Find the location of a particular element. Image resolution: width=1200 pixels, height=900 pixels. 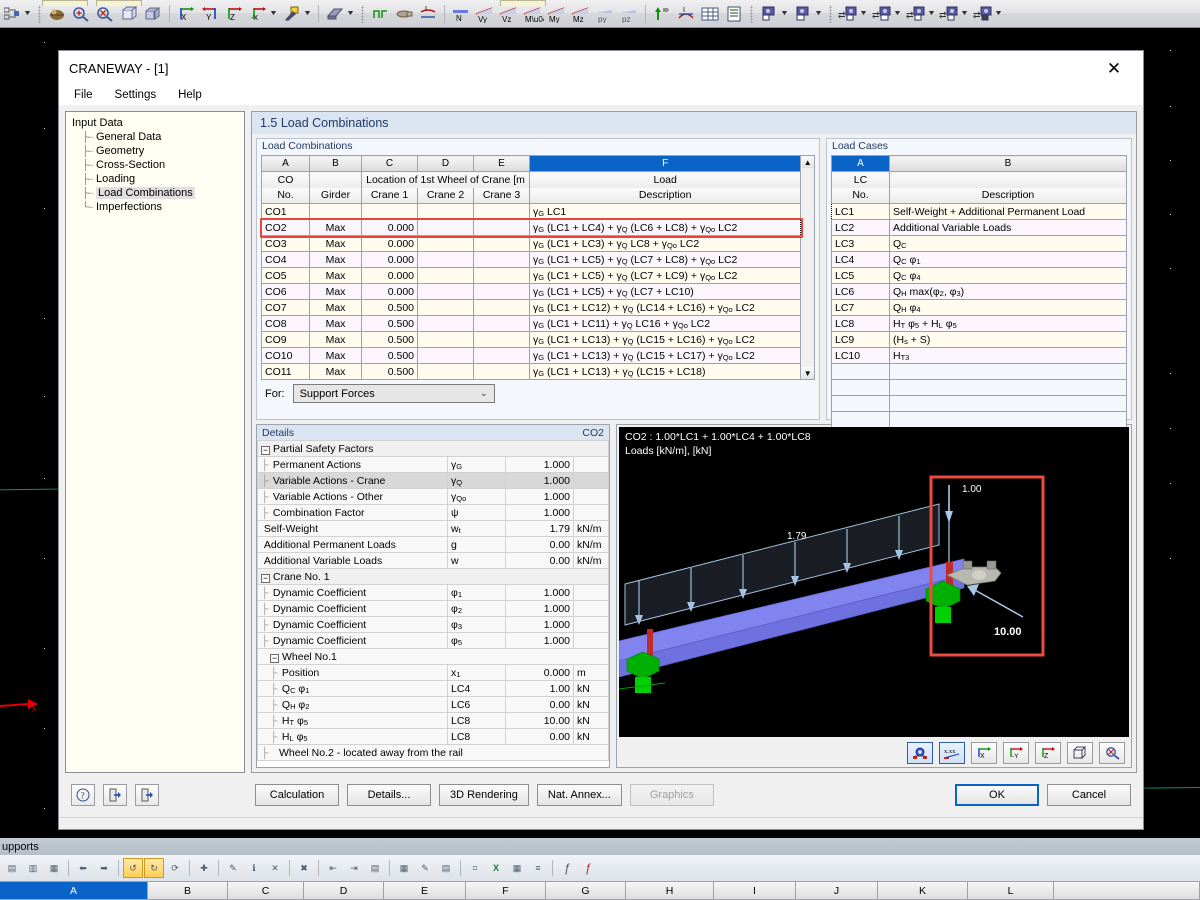

cell-co-no: CO6 is located at coordinates (285, 291).